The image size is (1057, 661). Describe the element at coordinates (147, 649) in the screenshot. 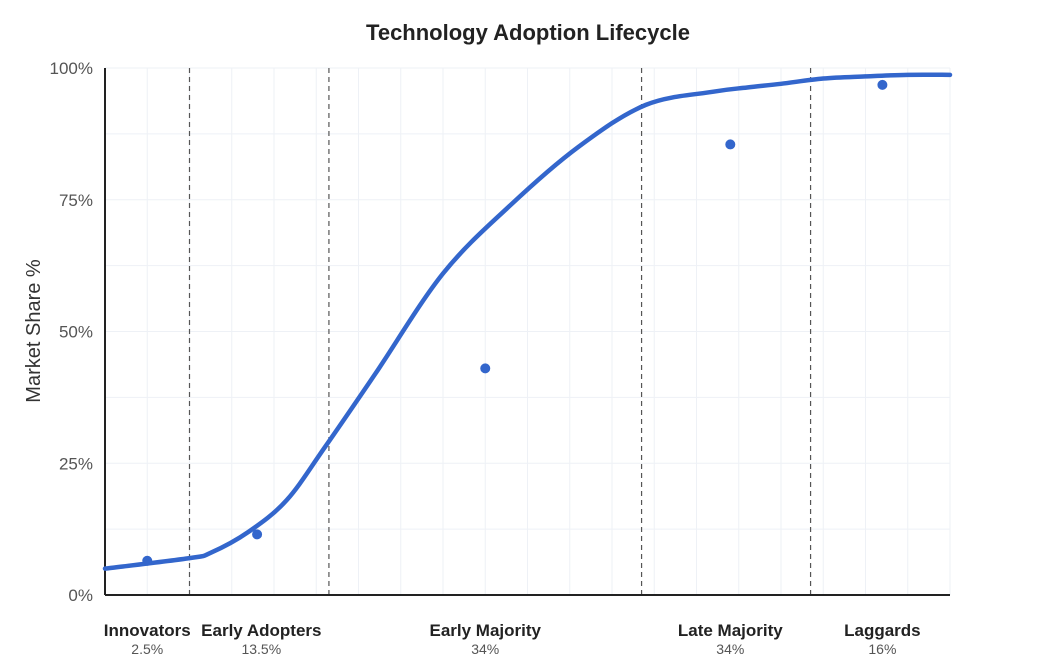

I see `segment-percent-label: 2.5%` at that location.